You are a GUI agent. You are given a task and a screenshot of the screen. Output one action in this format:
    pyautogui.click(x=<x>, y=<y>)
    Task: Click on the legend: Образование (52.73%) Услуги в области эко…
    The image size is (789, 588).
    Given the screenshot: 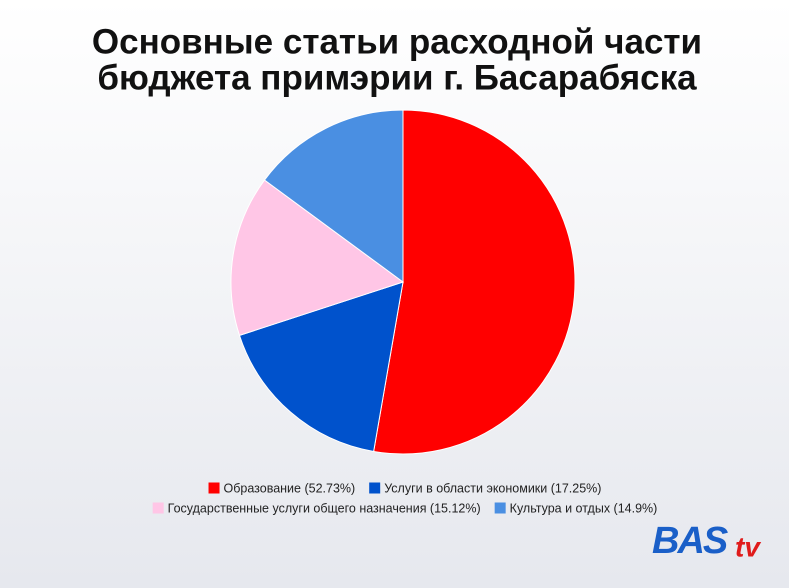 What is the action you would take?
    pyautogui.click(x=405, y=498)
    